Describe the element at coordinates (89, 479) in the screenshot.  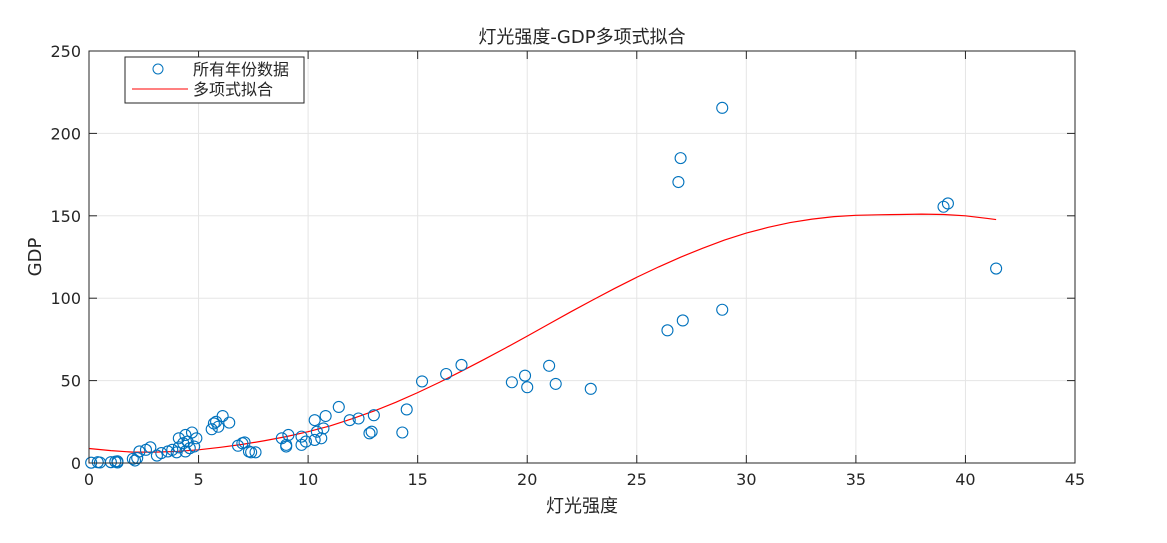
I see `x-tick-label: 0` at that location.